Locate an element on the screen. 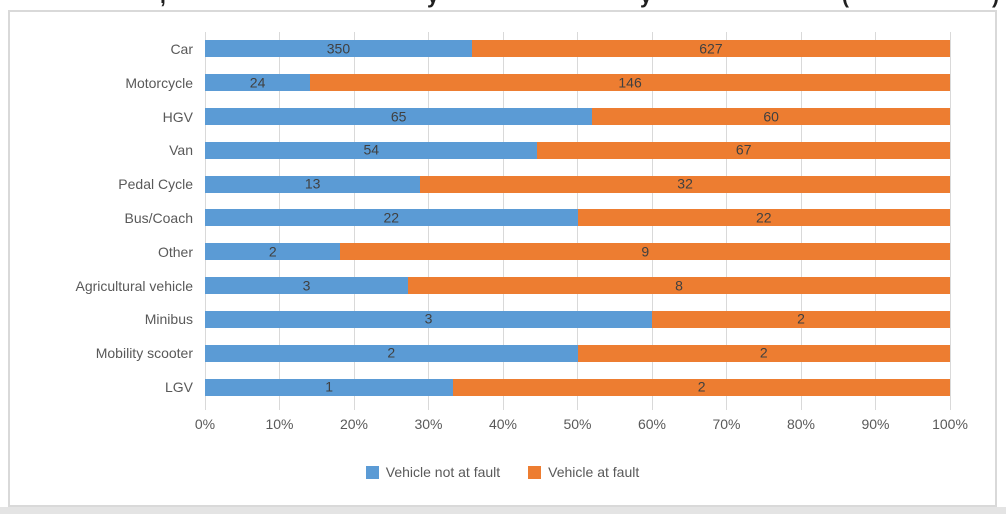 The image size is (1006, 514). legend-item: Vehicle at fault is located at coordinates (583, 472).